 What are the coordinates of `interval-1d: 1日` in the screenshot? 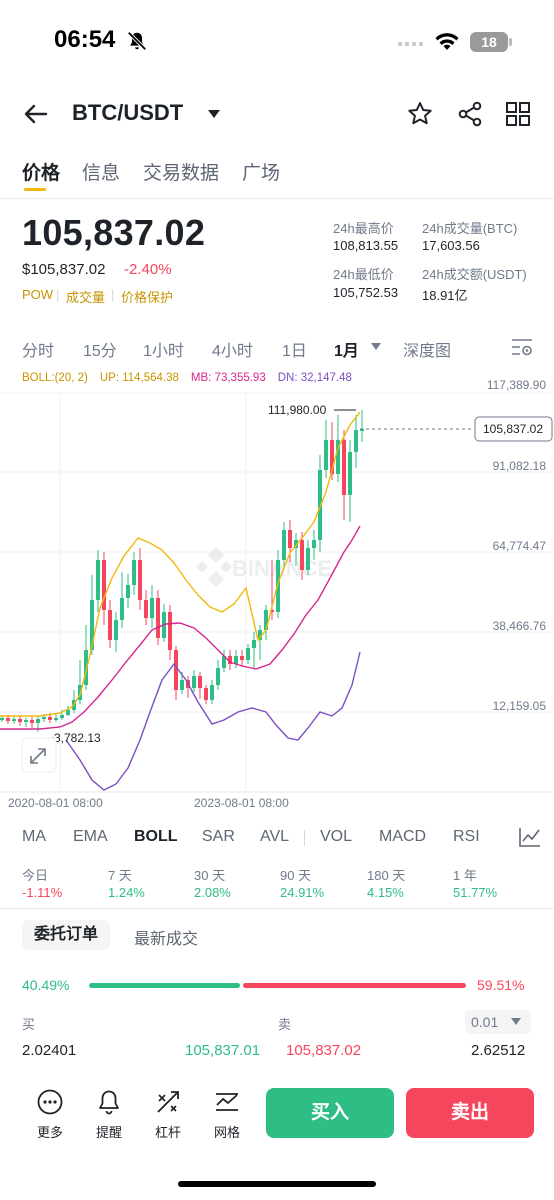 It's located at (294, 351).